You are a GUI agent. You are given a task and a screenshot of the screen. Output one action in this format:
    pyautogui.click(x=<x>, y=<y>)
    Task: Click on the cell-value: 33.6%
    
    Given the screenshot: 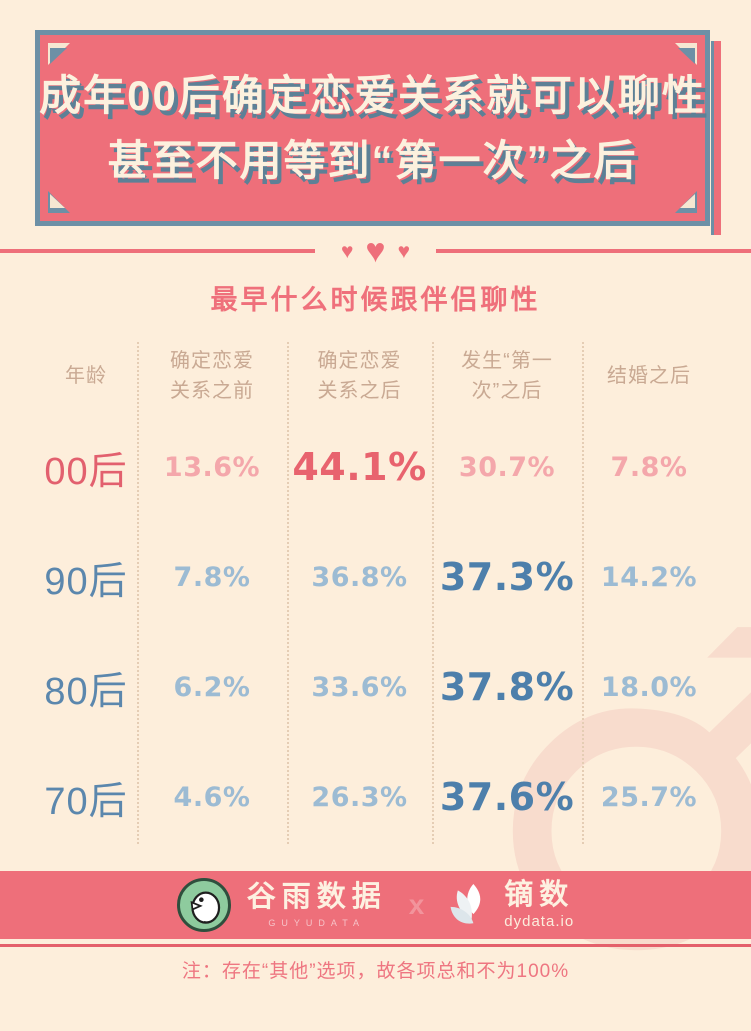 What is the action you would take?
    pyautogui.click(x=359, y=687)
    